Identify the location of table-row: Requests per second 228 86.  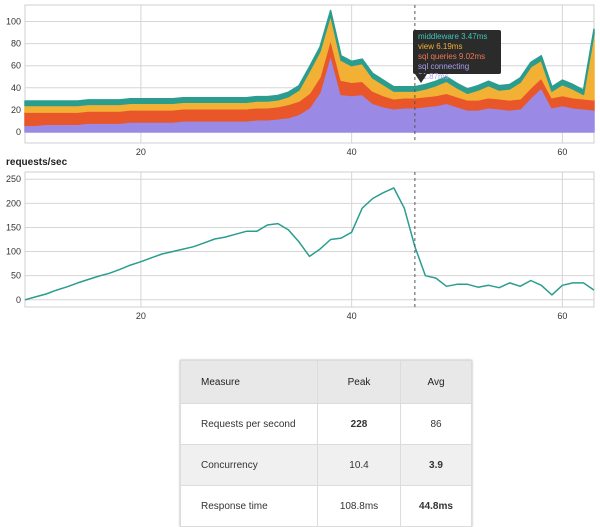
(326, 424).